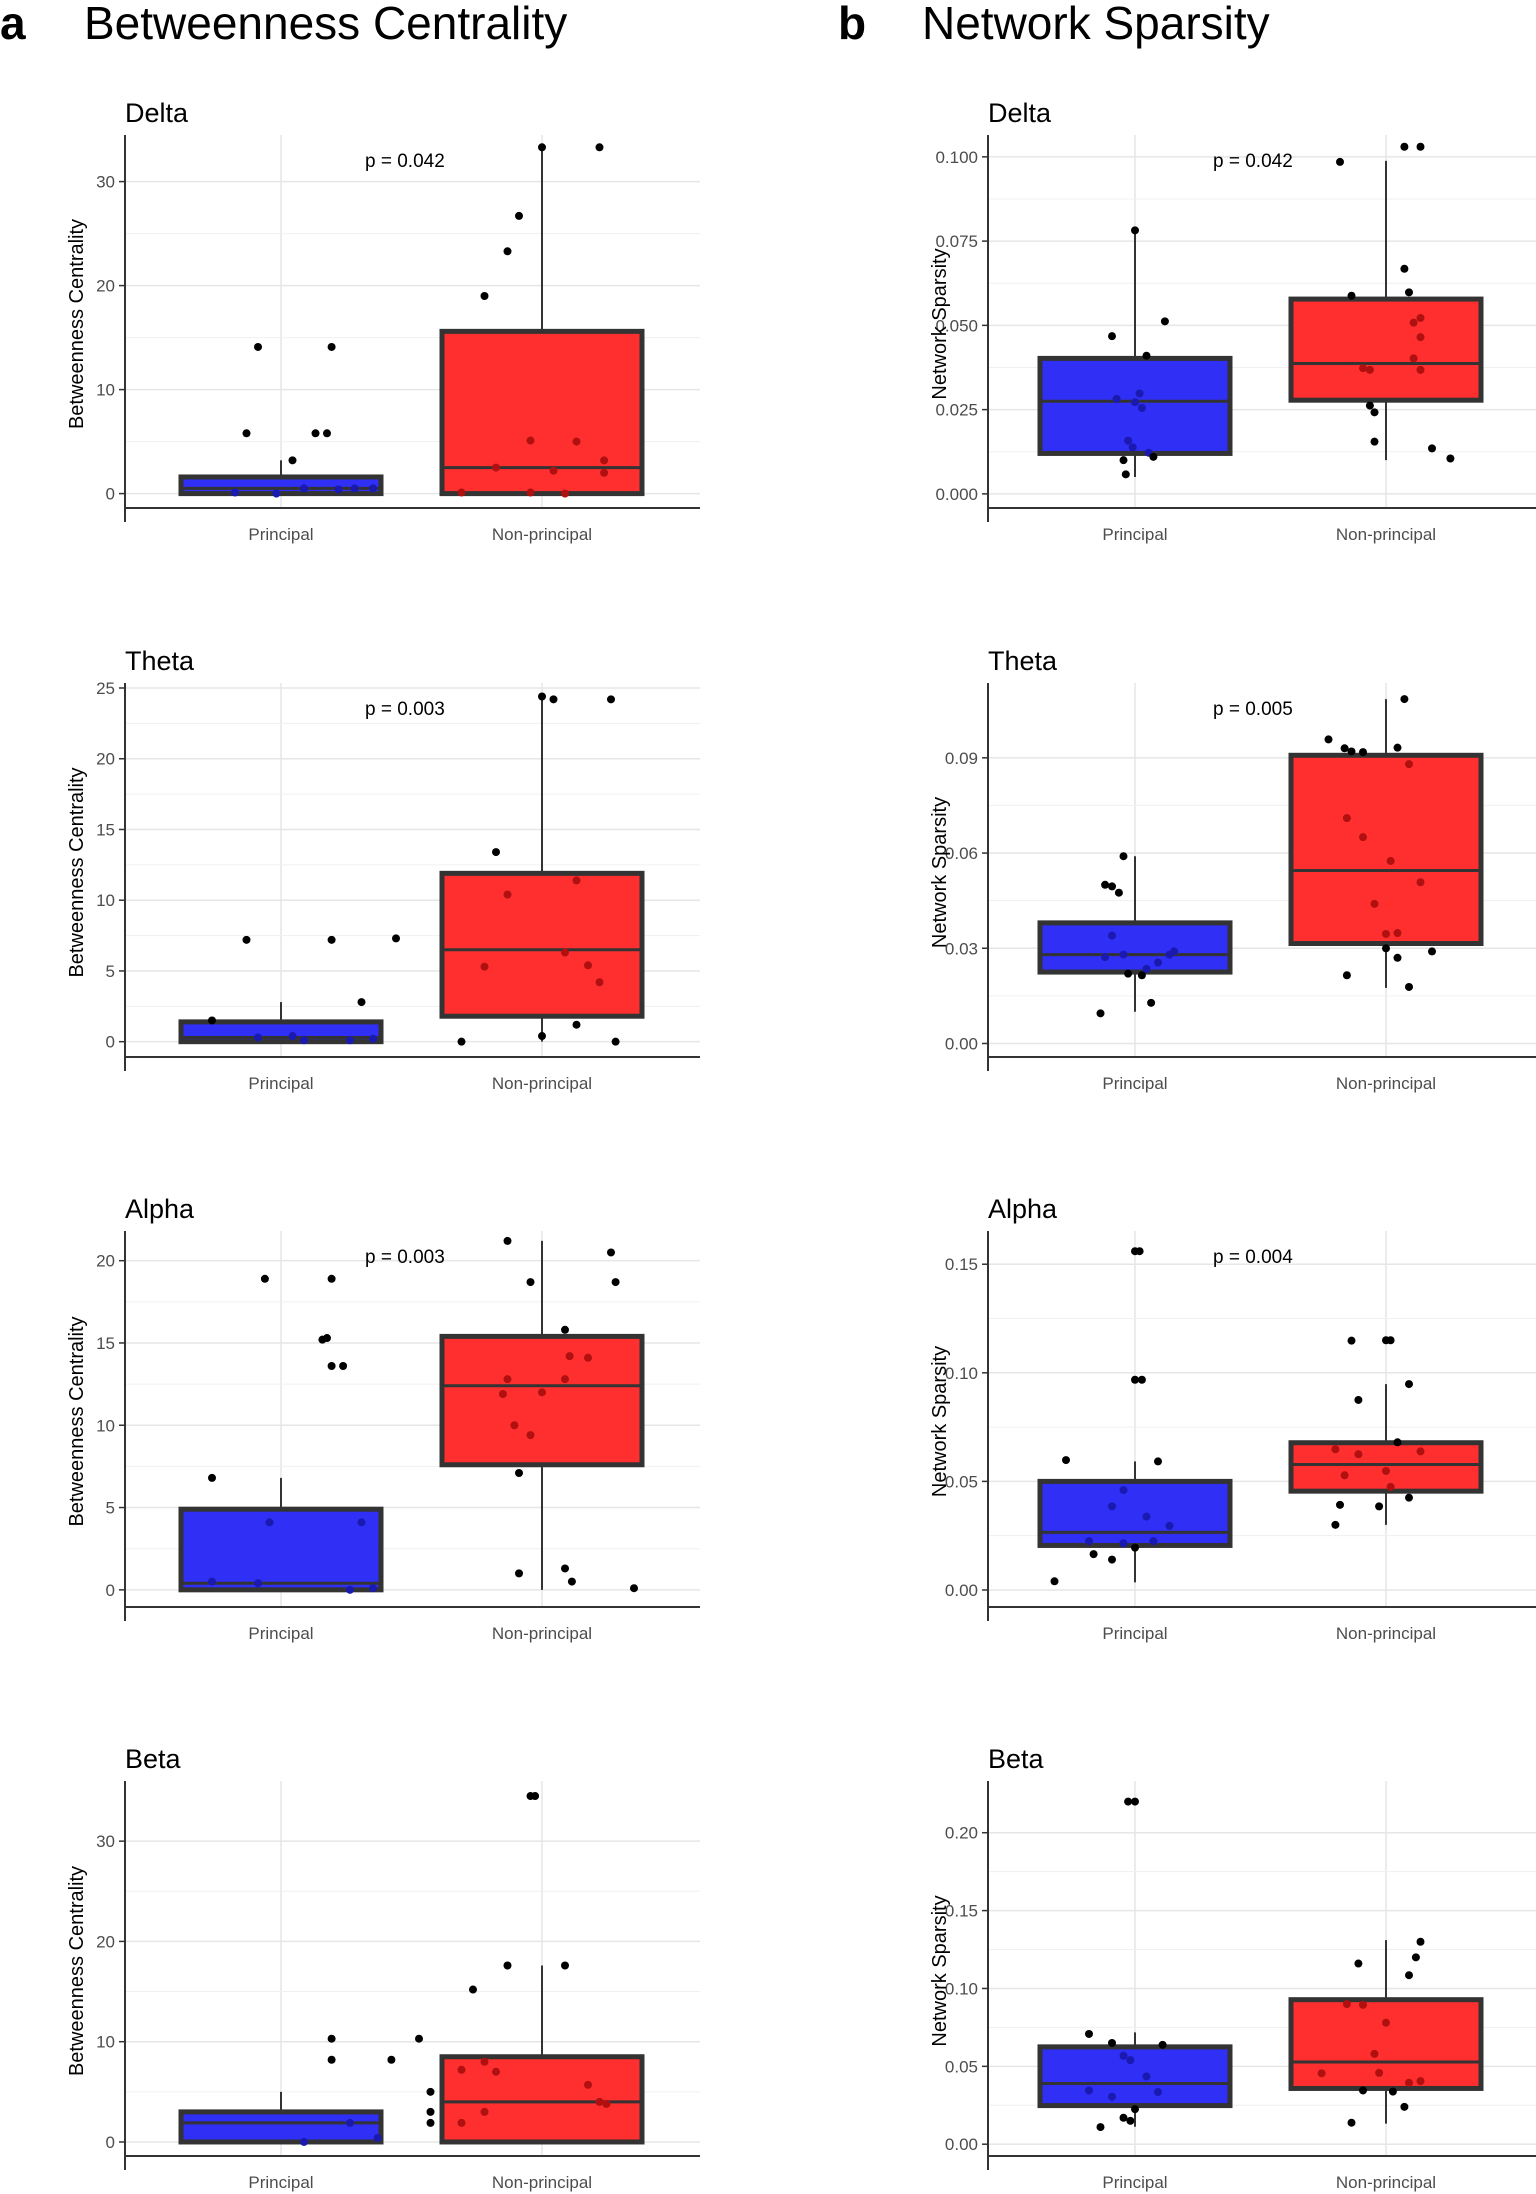  I want to click on chart-b-theta-xlabel-0: Principal, so click(1134, 1083).